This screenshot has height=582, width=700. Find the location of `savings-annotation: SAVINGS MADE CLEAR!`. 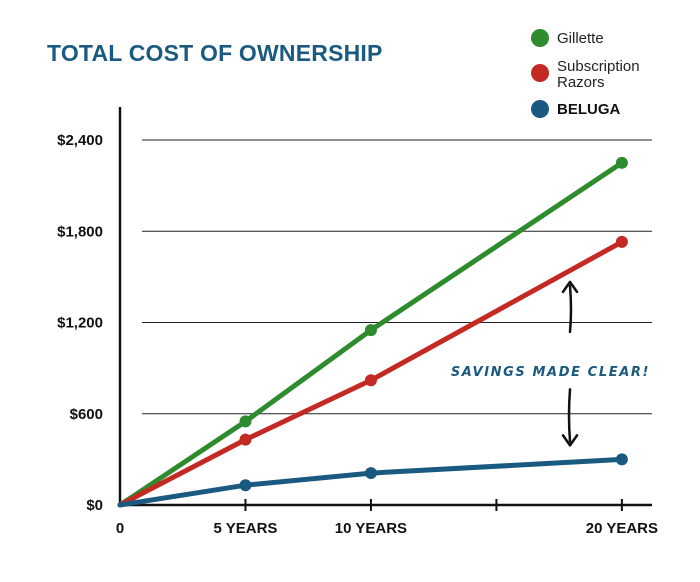

savings-annotation: SAVINGS MADE CLEAR! is located at coordinates (550, 363).